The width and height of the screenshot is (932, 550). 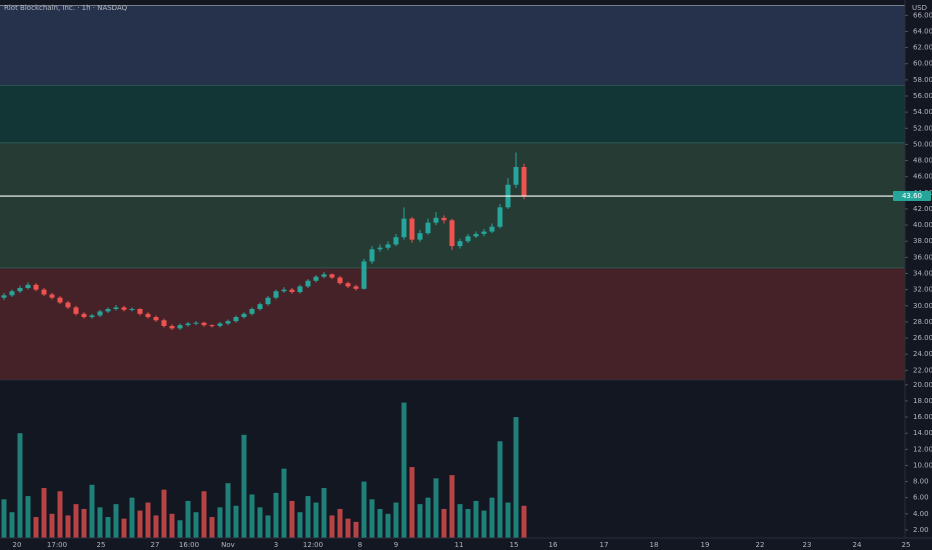 What do you see at coordinates (922, 161) in the screenshot?
I see `y-tick-label: 48.00` at bounding box center [922, 161].